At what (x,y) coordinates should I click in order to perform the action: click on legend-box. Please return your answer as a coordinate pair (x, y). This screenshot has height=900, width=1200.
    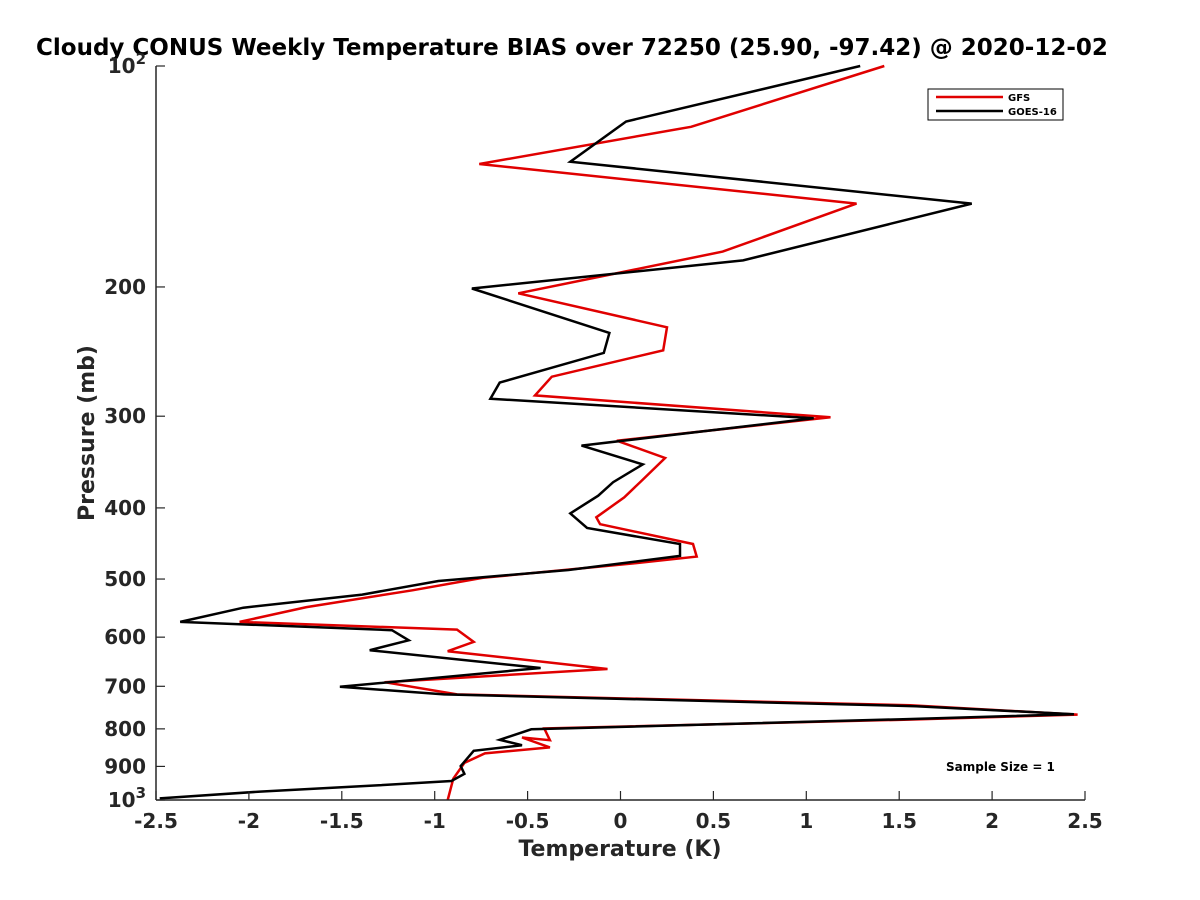
    Looking at the image, I should click on (995, 104).